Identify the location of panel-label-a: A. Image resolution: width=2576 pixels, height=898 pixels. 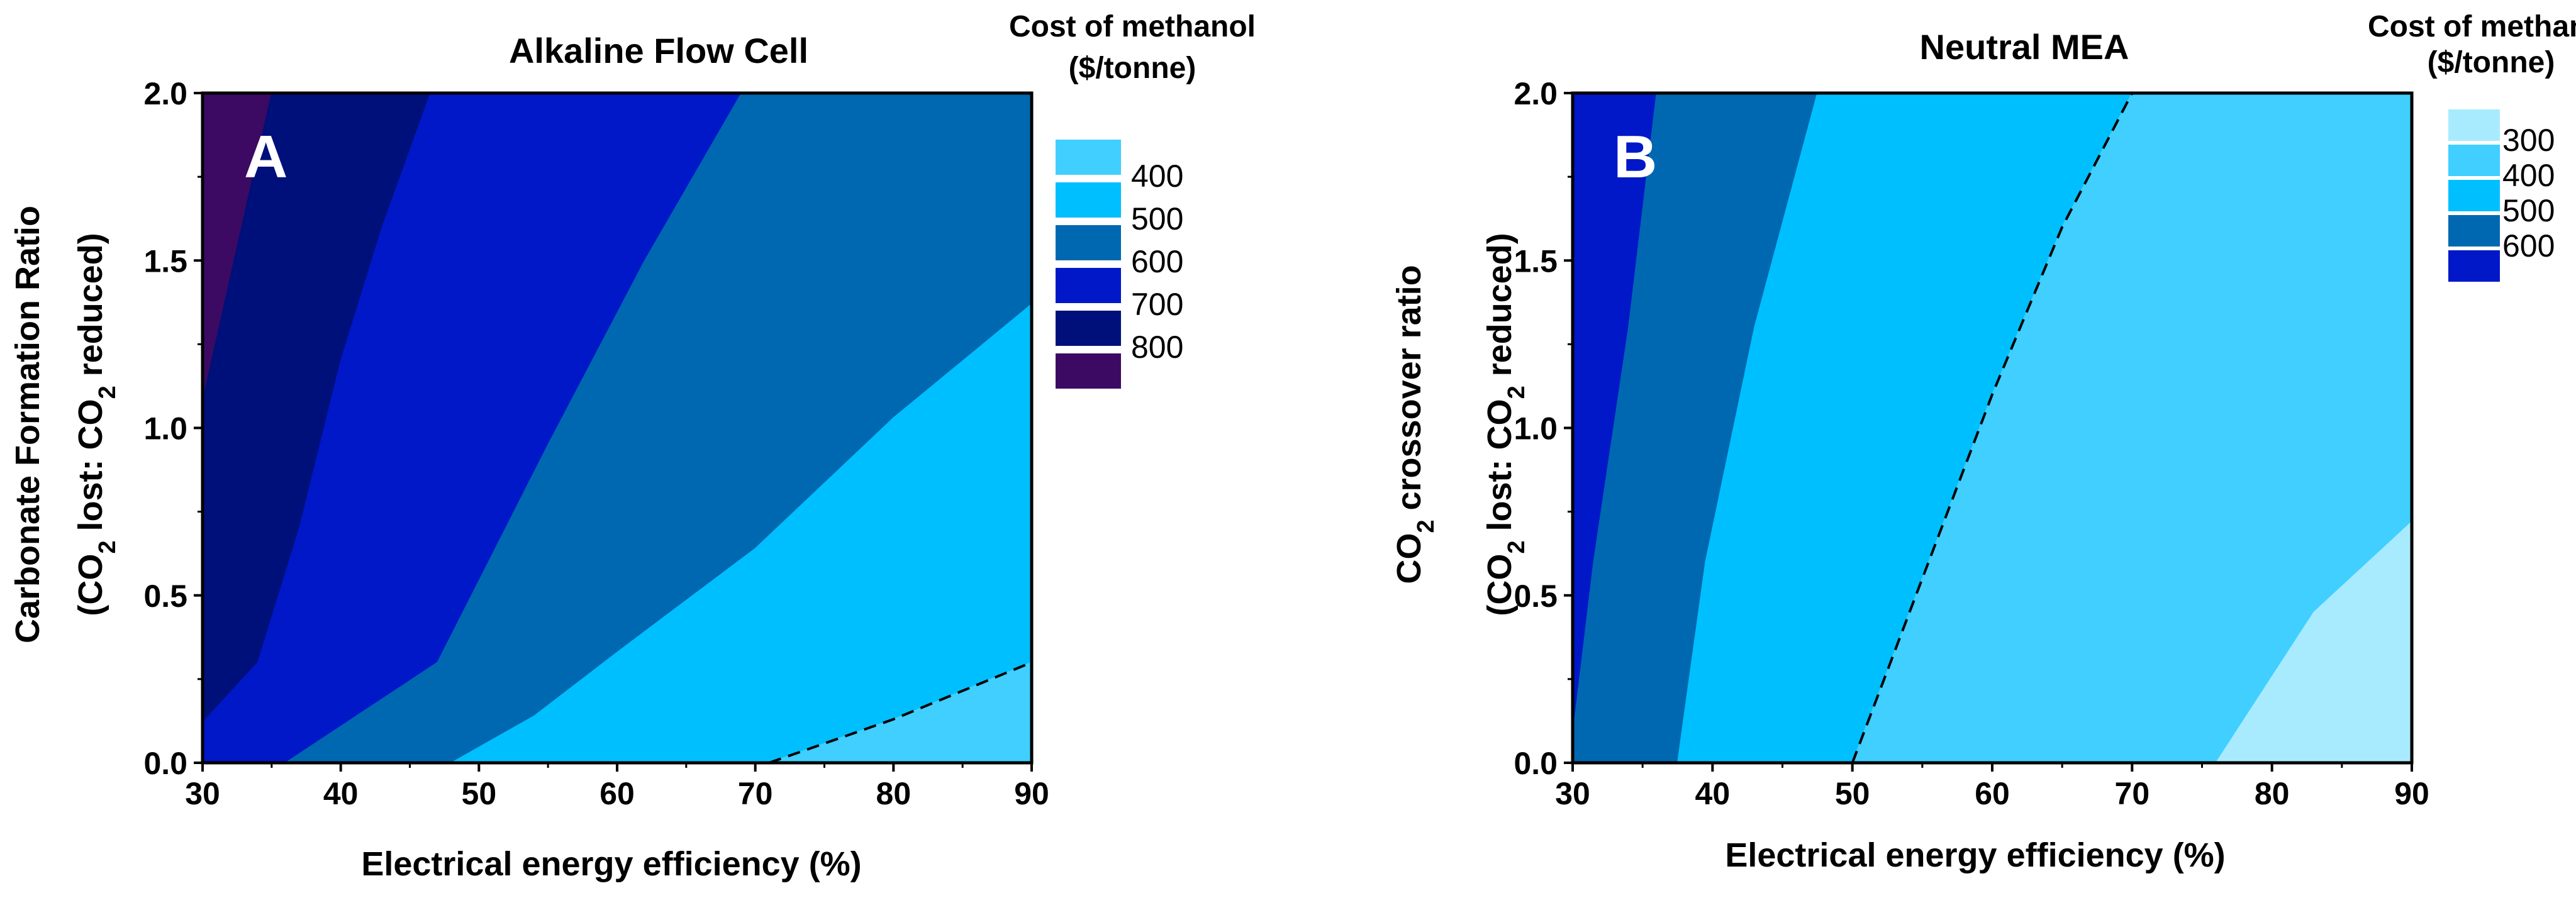
(265, 157).